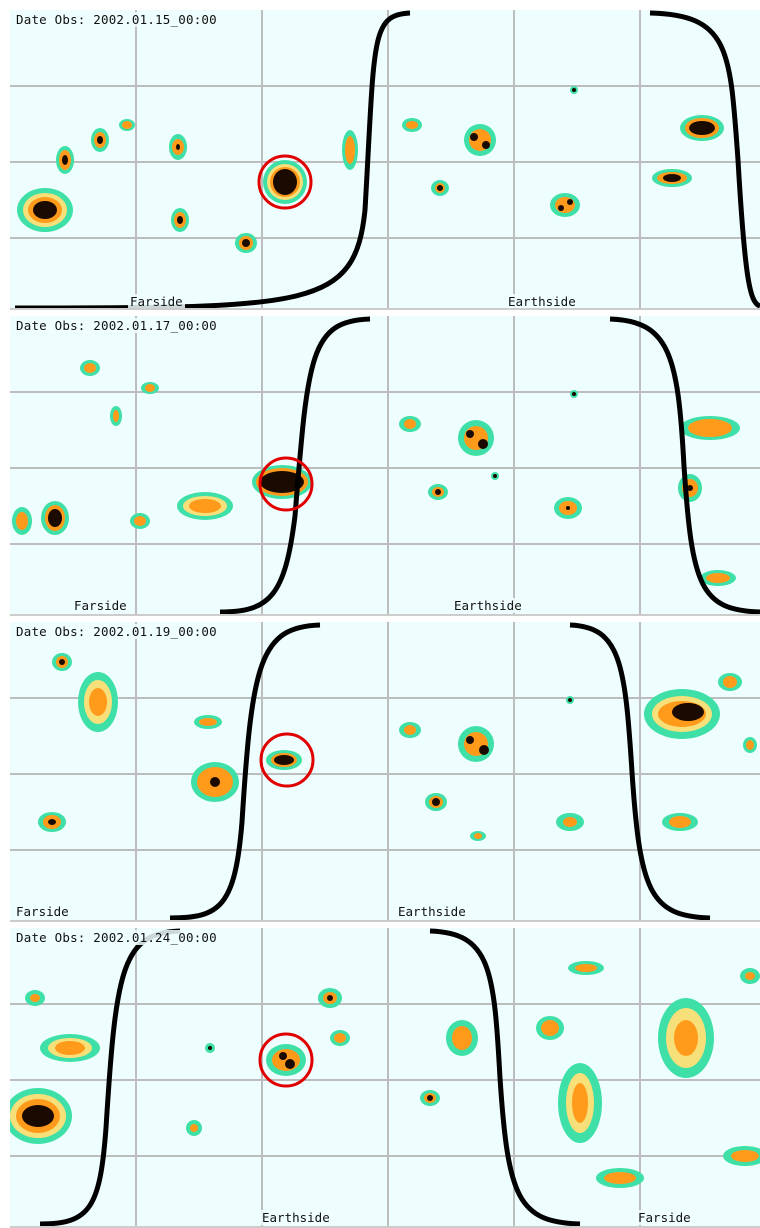 The width and height of the screenshot is (760, 1228). Describe the element at coordinates (116, 937) in the screenshot. I see `observation-date: Date Obs: 2002.01.24_00:00` at that location.